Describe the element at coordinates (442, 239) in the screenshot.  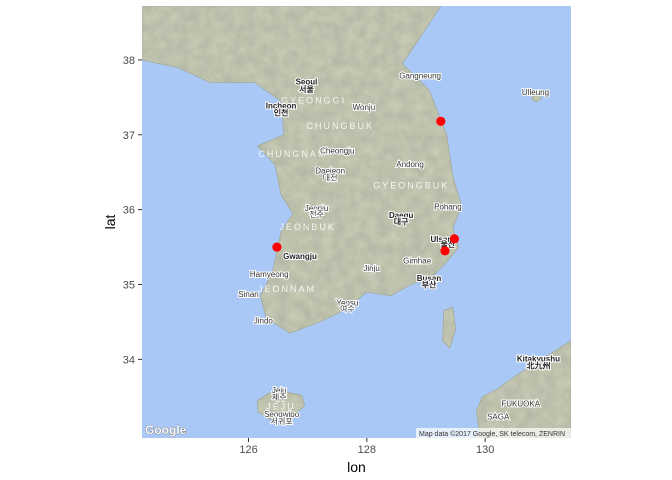
I see `map-place-label: Ulsan` at that location.